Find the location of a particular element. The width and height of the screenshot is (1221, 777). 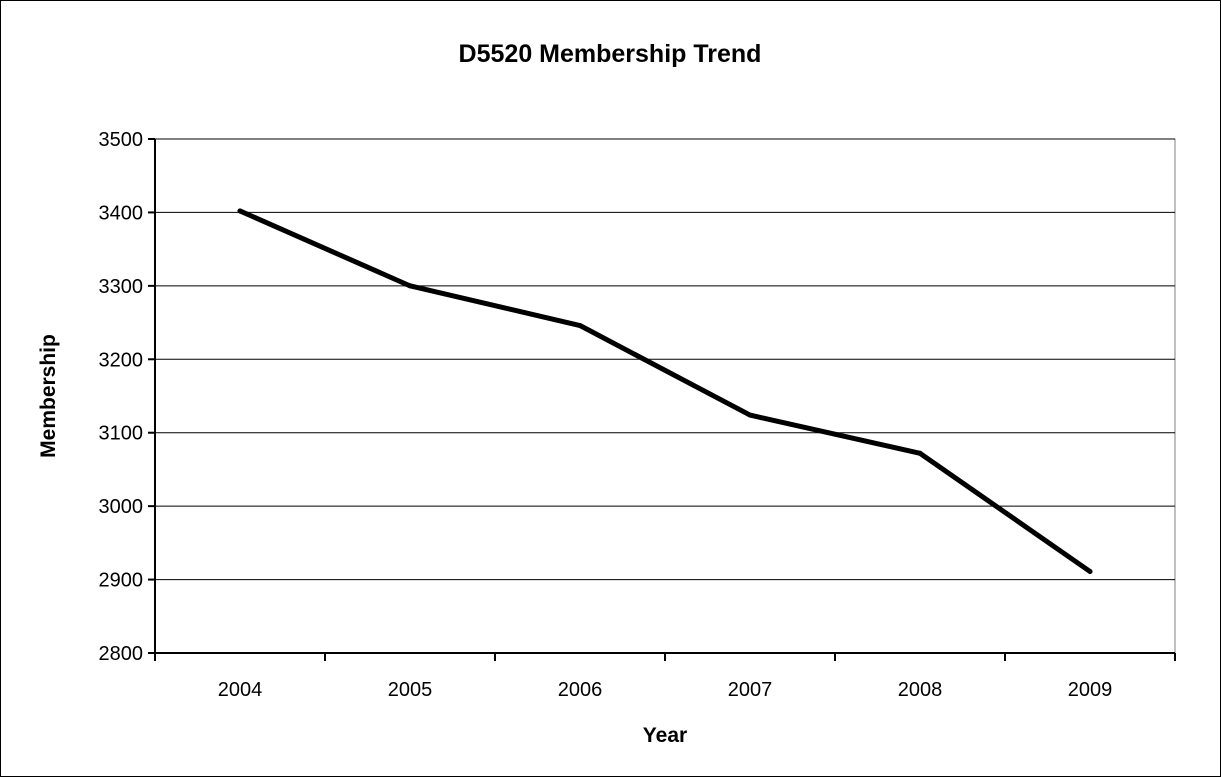

x-tick-label: 2007 is located at coordinates (750, 690).